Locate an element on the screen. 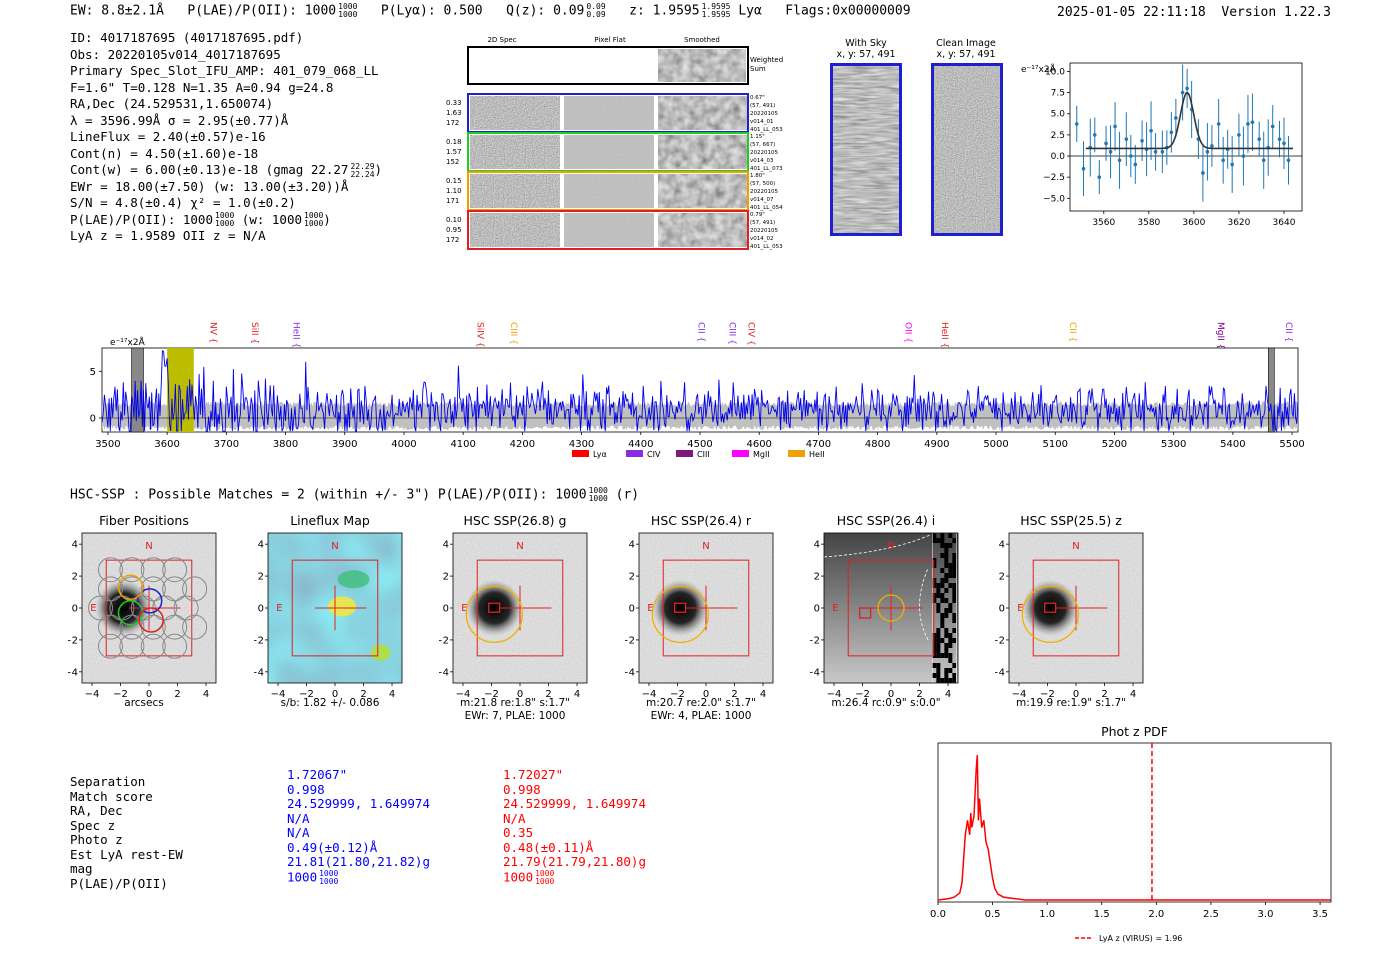 The width and height of the screenshot is (1400, 953). spectrum-xtick-label: 4400 is located at coordinates (640, 444).